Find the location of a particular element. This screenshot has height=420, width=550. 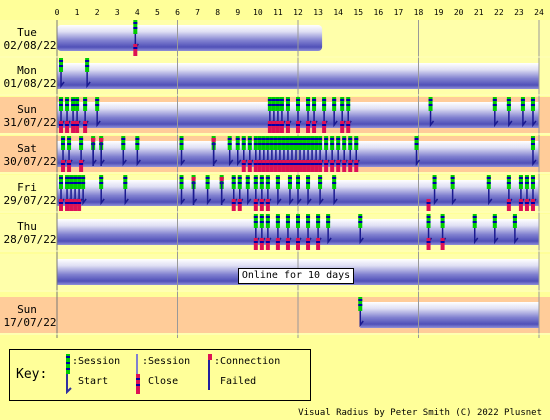

row-date-label: 31/07/22 is located at coordinates (30, 122).